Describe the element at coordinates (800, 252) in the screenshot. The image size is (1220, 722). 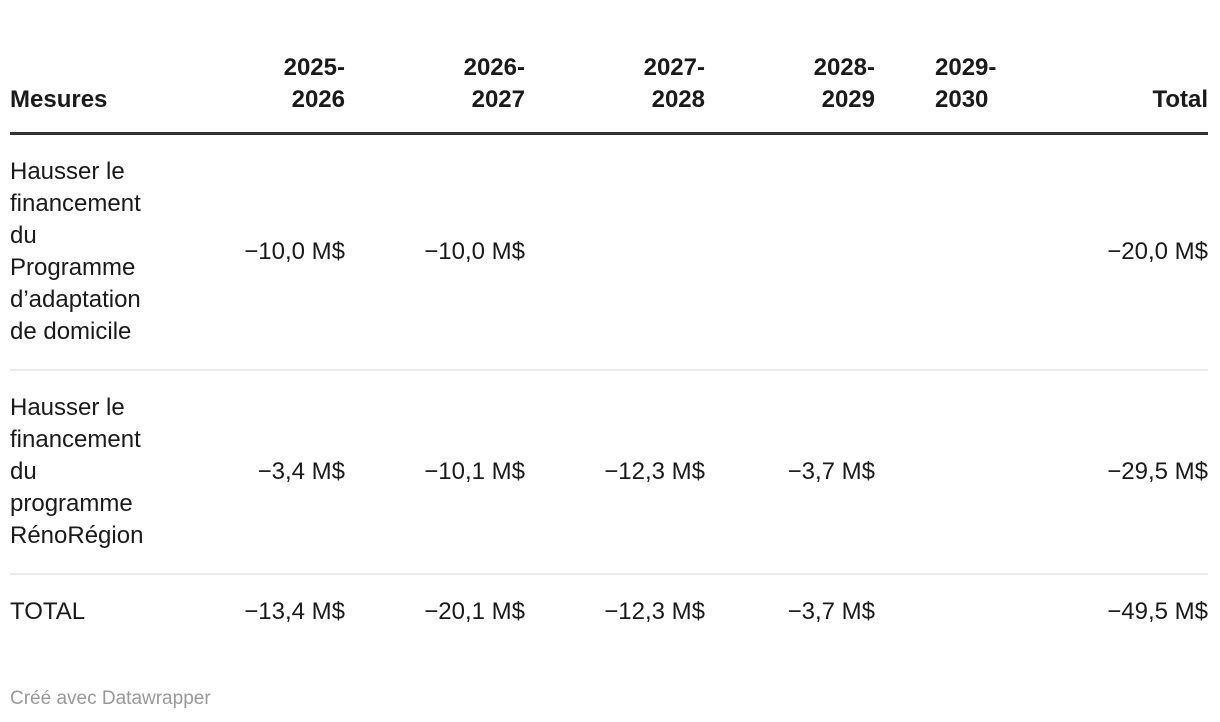
I see `cell-value-2028-2029` at that location.